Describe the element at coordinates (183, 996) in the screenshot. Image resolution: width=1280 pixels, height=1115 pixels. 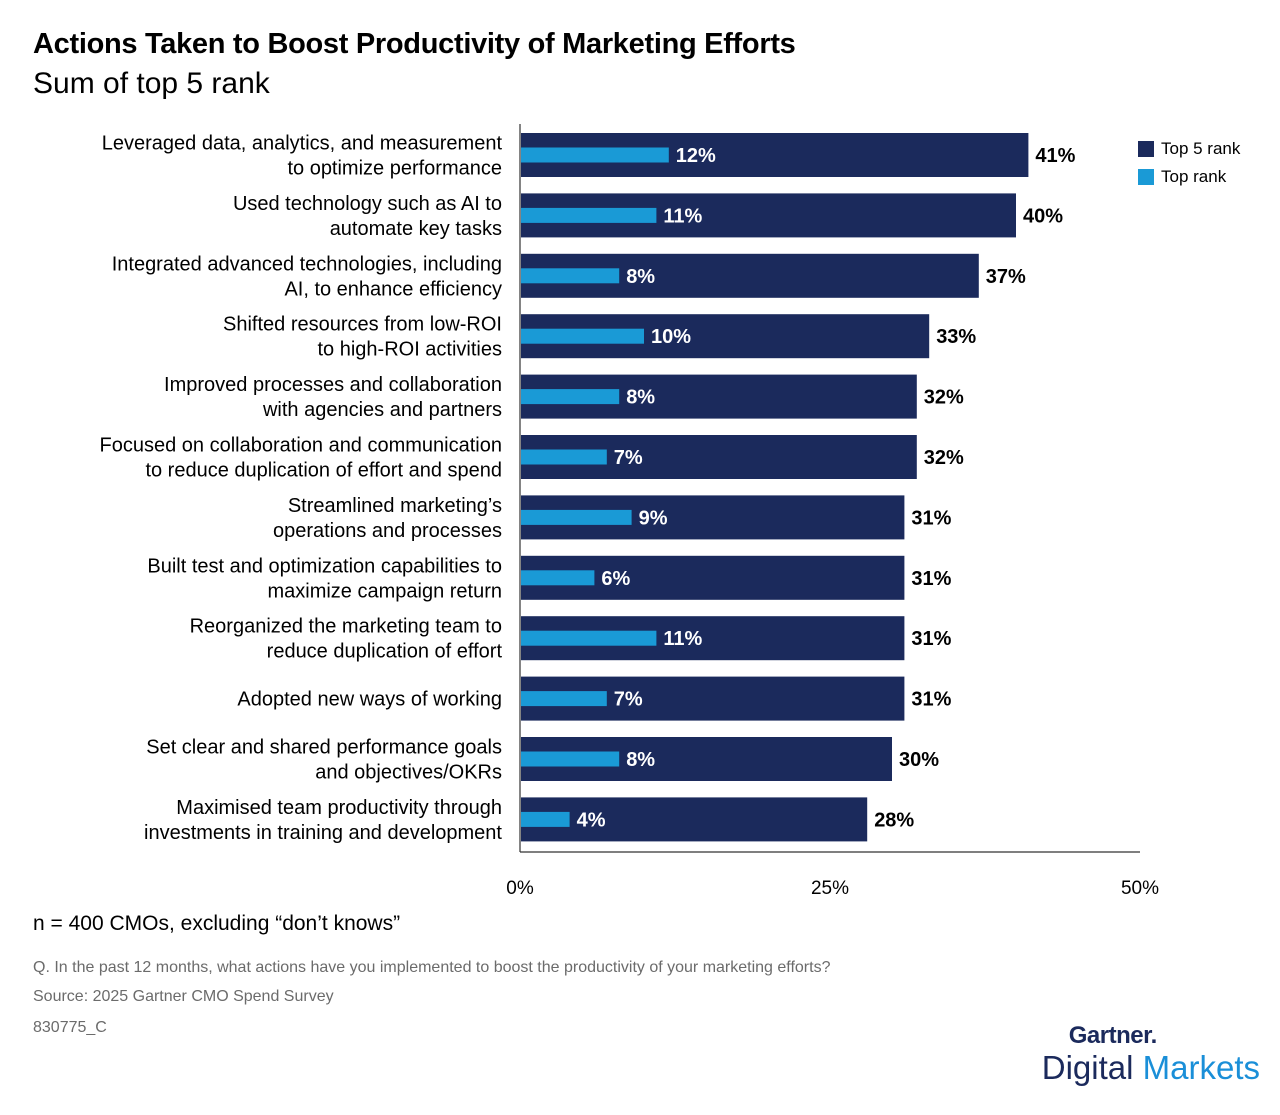
I see `source-note: Source: 2025 Gartner CMO Spend Survey` at that location.